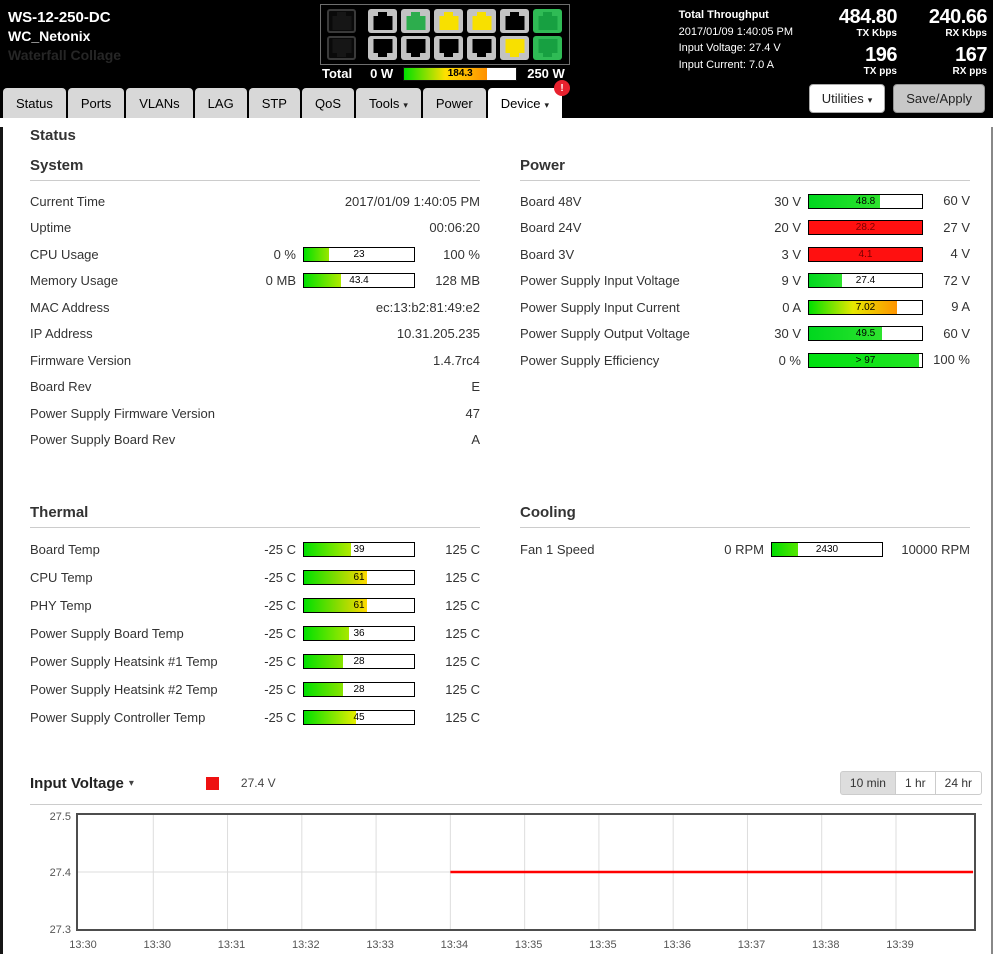  I want to click on row-label: IP Address, so click(61, 334).